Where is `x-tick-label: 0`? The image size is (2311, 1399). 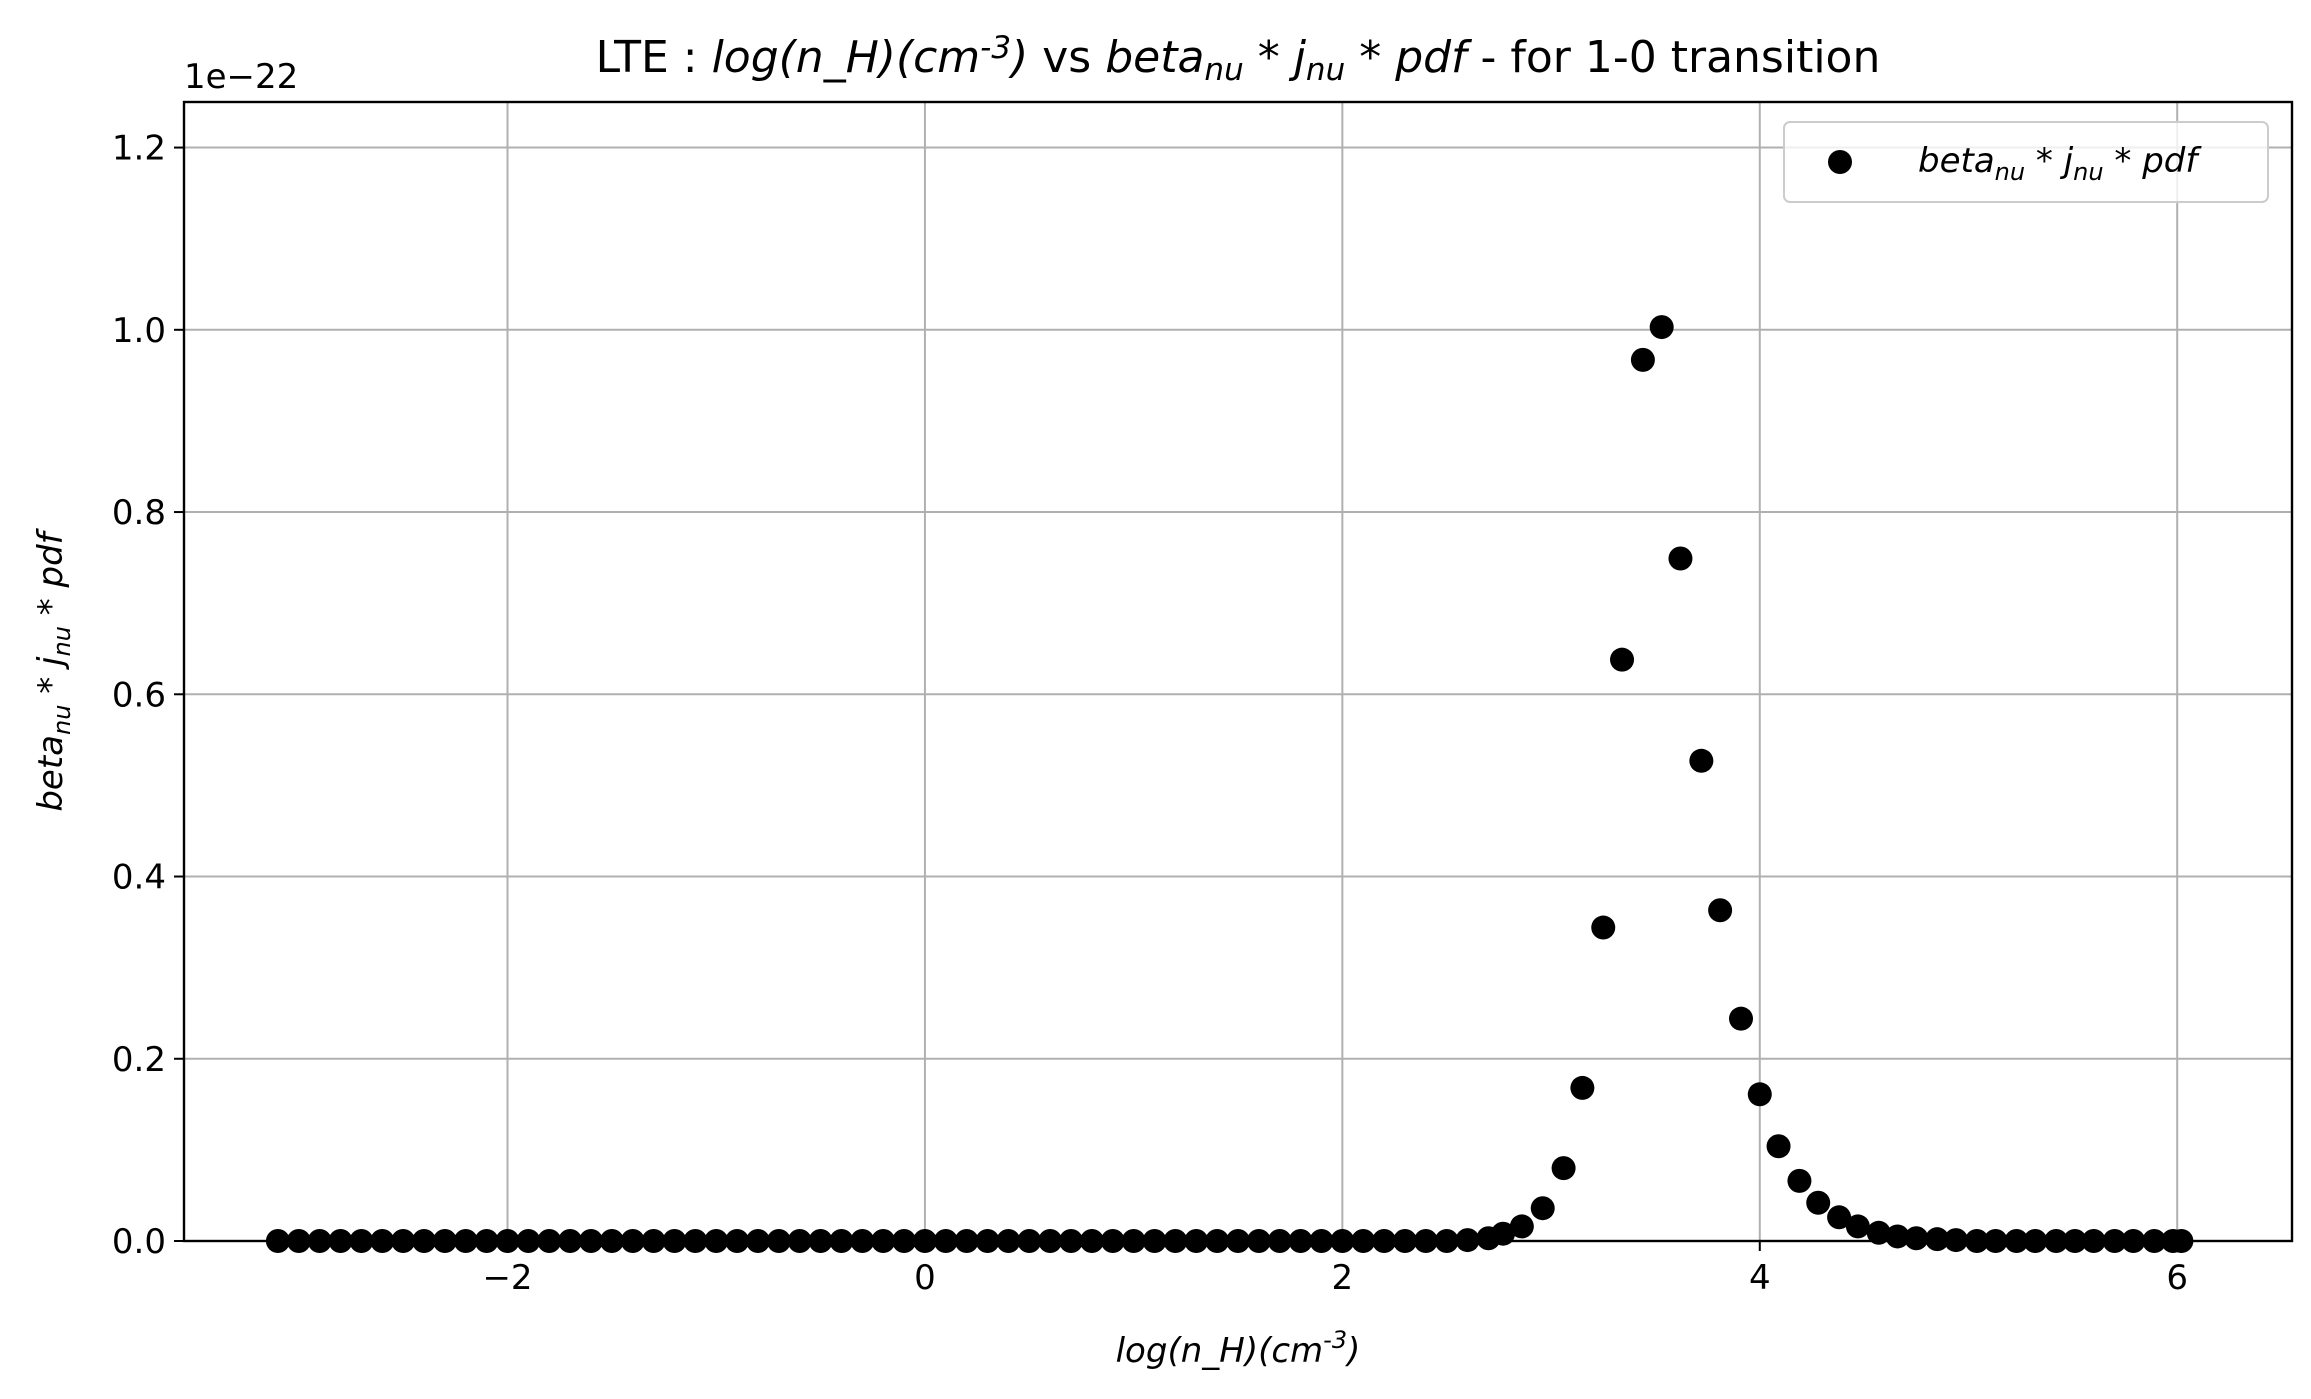 x-tick-label: 0 is located at coordinates (925, 1278).